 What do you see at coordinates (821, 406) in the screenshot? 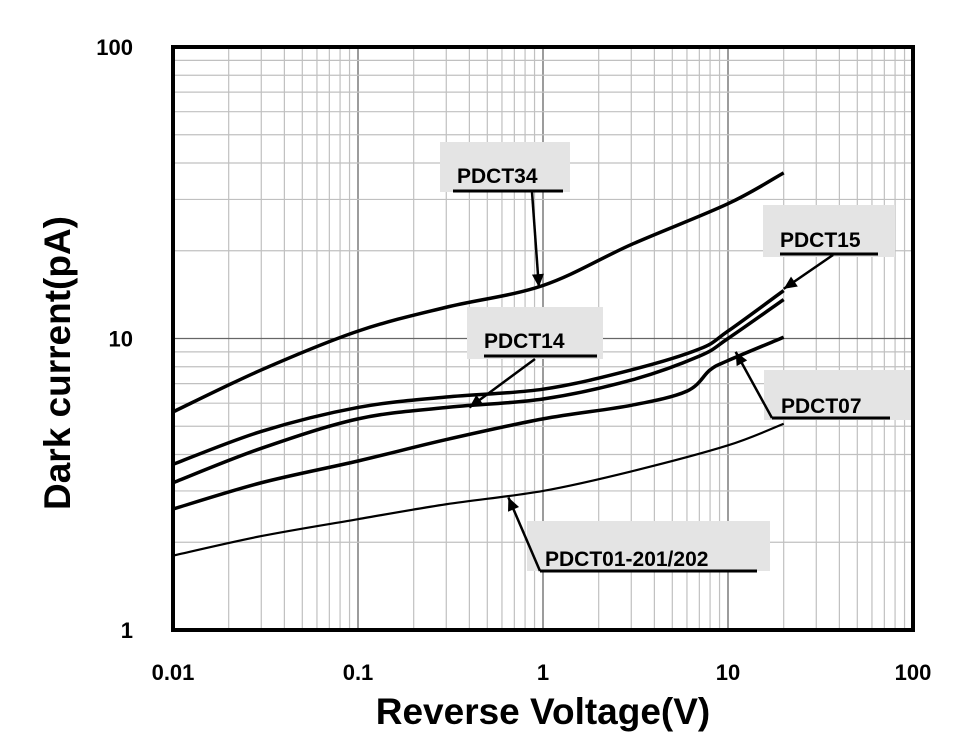
I see `annotation-label: PDCT07` at bounding box center [821, 406].